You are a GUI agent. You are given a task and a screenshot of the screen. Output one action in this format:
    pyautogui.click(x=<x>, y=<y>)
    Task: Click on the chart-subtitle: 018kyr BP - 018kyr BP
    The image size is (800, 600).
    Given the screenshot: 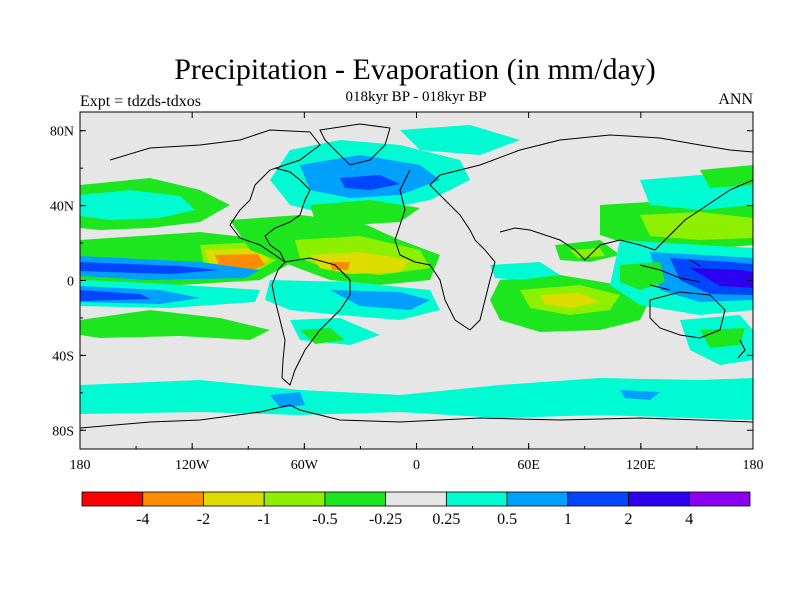 What is the action you would take?
    pyautogui.click(x=416, y=97)
    